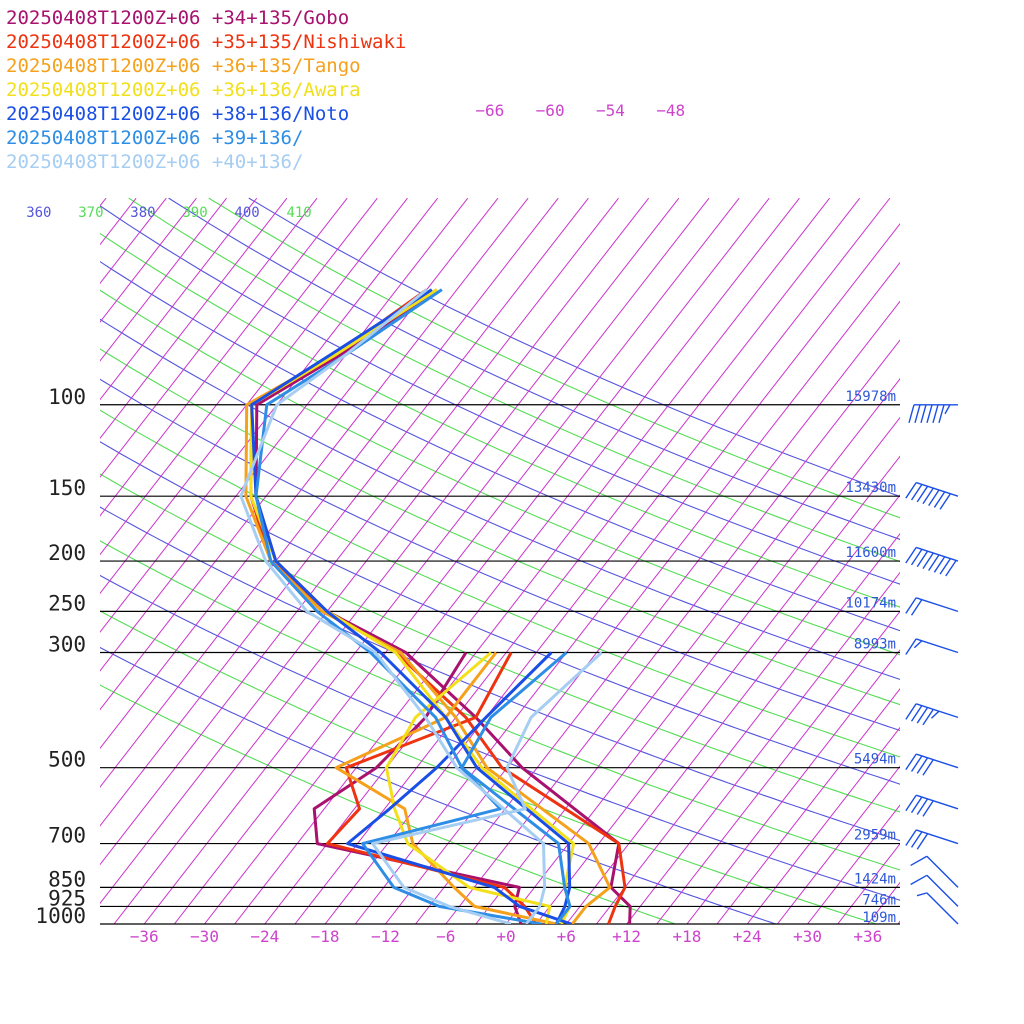  Describe the element at coordinates (67, 397) in the screenshot. I see `pressure-label: 100` at that location.